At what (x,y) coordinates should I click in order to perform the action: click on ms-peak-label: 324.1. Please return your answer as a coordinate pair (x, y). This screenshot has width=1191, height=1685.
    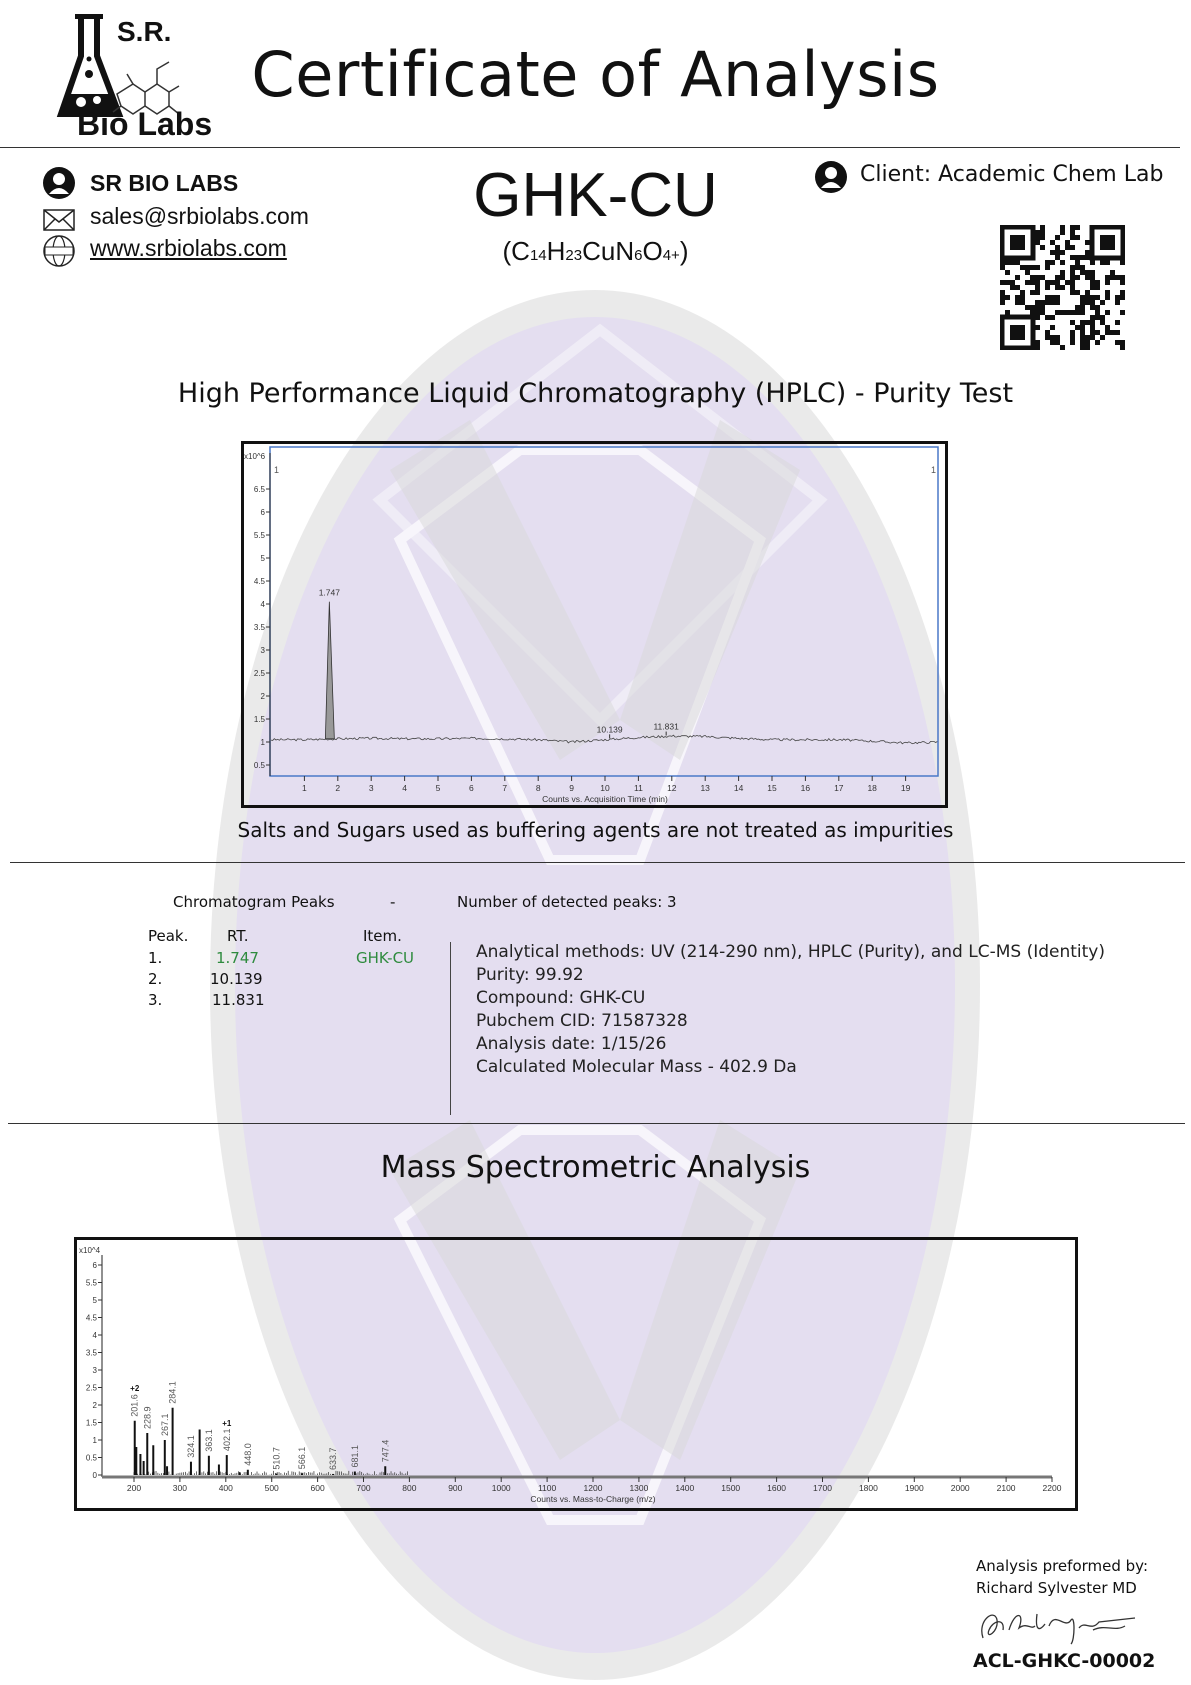
    Looking at the image, I should click on (191, 1446).